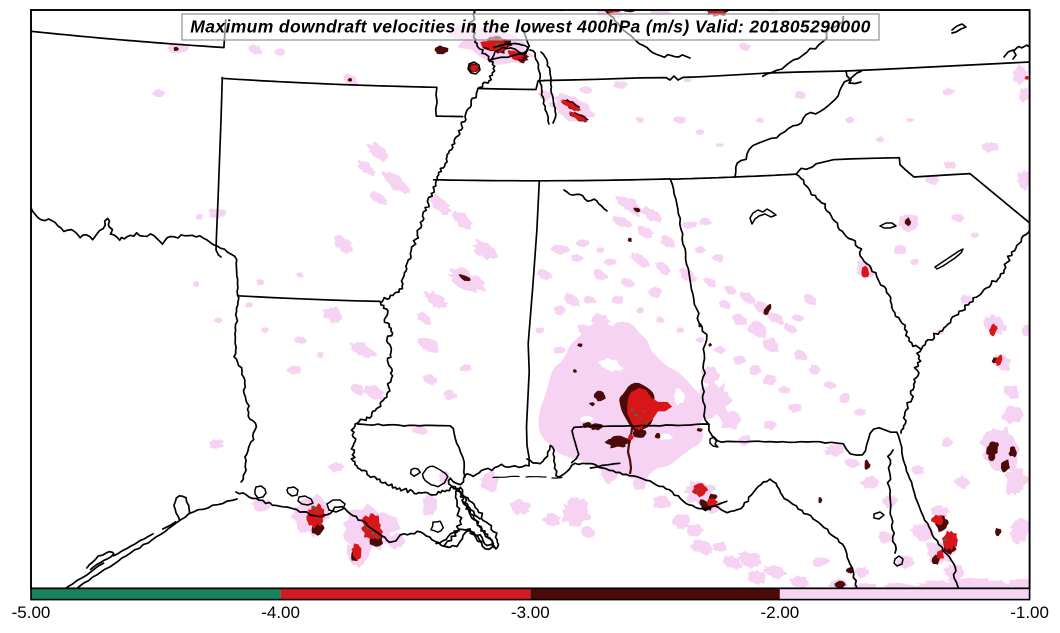  What do you see at coordinates (1029, 612) in the screenshot?
I see `svg-text: -1.00` at bounding box center [1029, 612].